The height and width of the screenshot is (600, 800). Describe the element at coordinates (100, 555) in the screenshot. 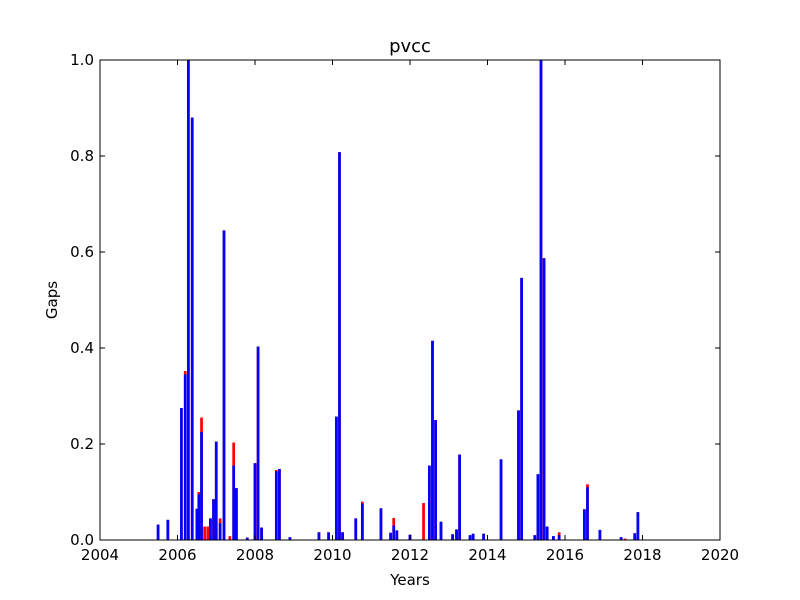

I see `x-tick-label: 2004` at that location.